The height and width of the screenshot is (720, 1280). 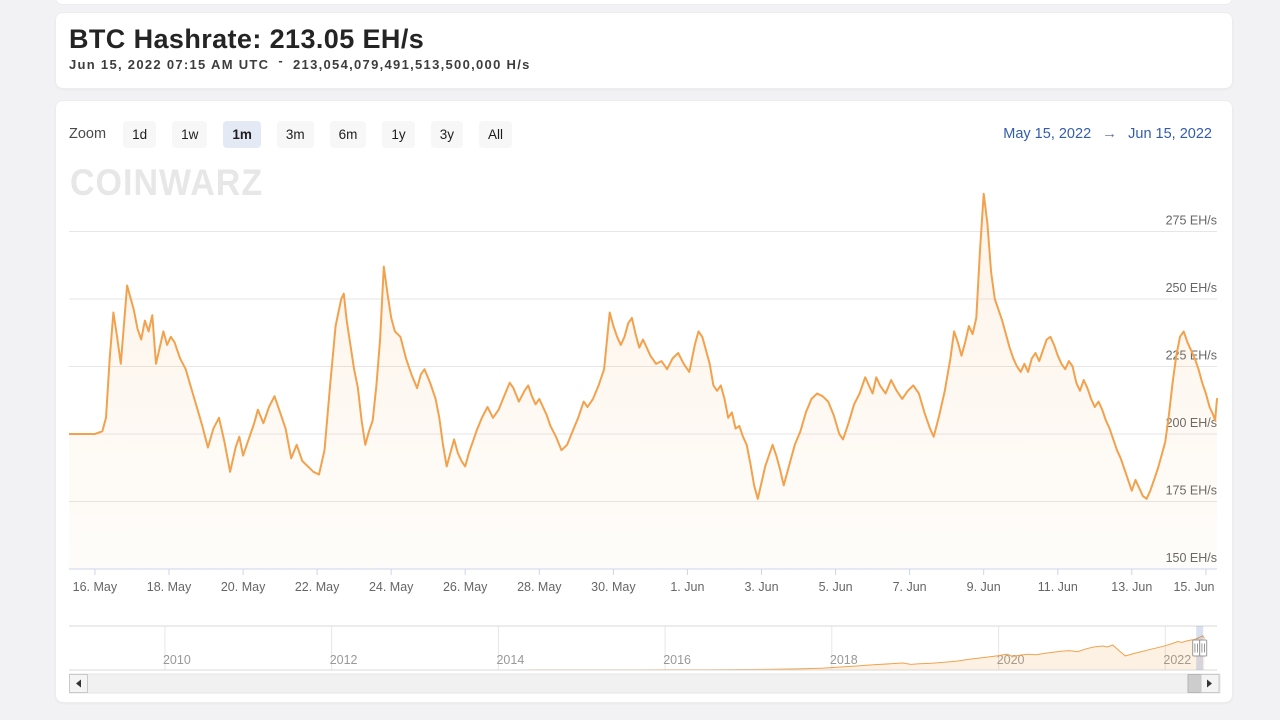 What do you see at coordinates (317, 587) in the screenshot?
I see `x-axis-label: 22. May` at bounding box center [317, 587].